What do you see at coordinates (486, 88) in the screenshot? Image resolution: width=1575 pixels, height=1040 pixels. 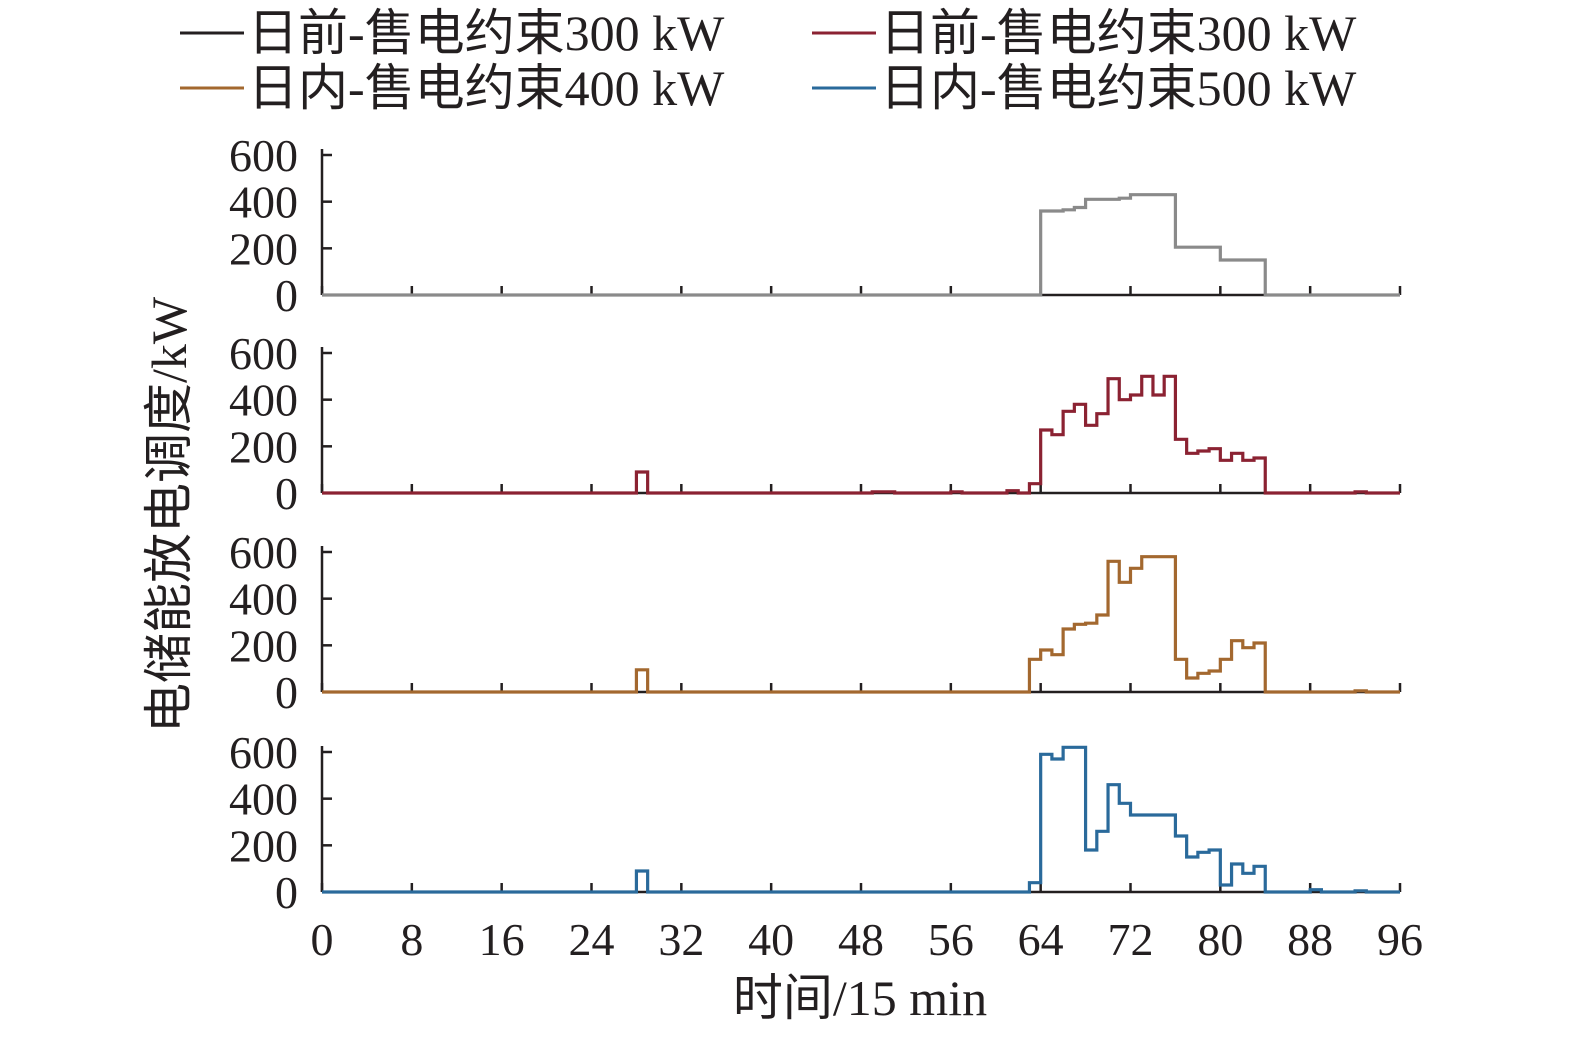 I see `legend-label: 日内-售电约束400 kW` at bounding box center [486, 88].